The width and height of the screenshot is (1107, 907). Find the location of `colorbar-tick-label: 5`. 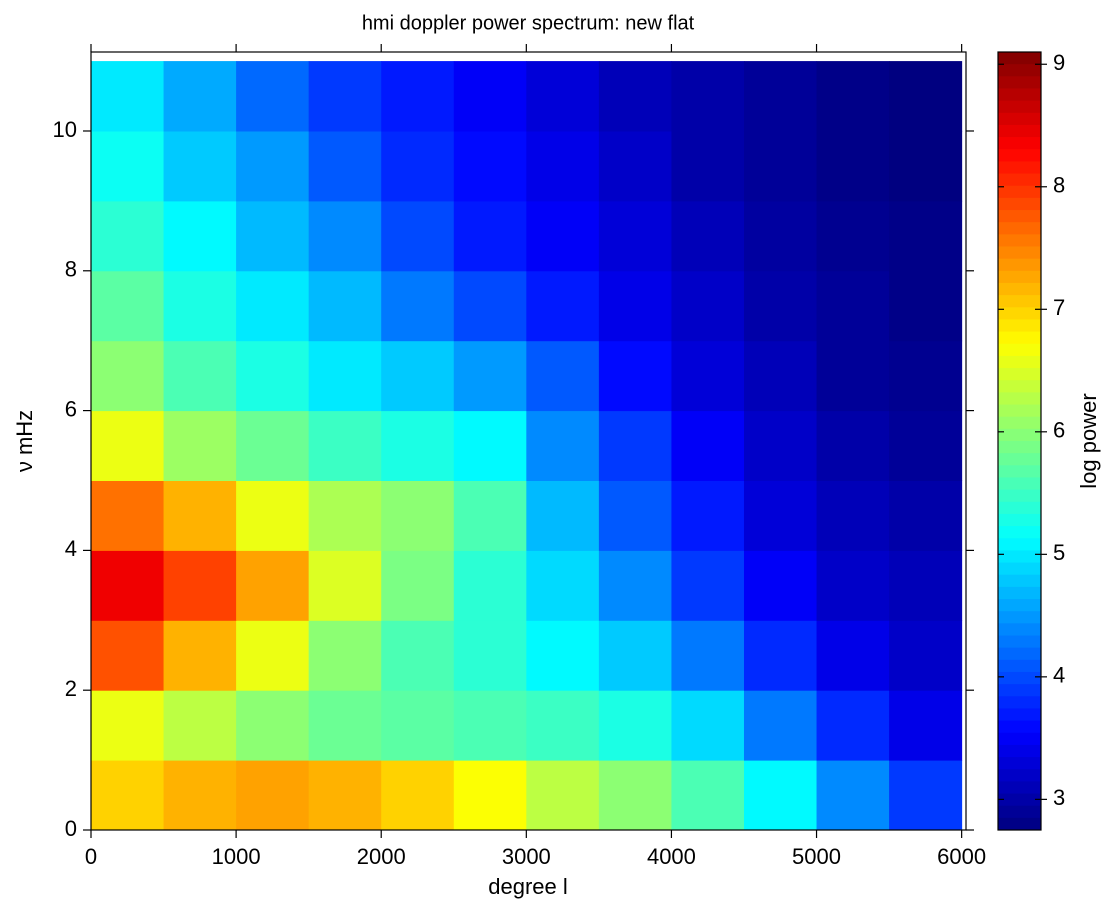

colorbar-tick-label: 5 is located at coordinates (1059, 552).